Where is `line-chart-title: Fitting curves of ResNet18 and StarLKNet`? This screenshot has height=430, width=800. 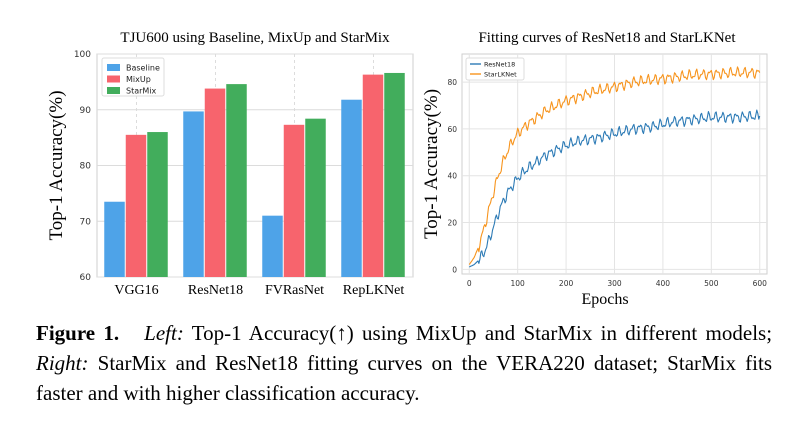 line-chart-title: Fitting curves of ResNet18 and StarLKNet is located at coordinates (607, 38).